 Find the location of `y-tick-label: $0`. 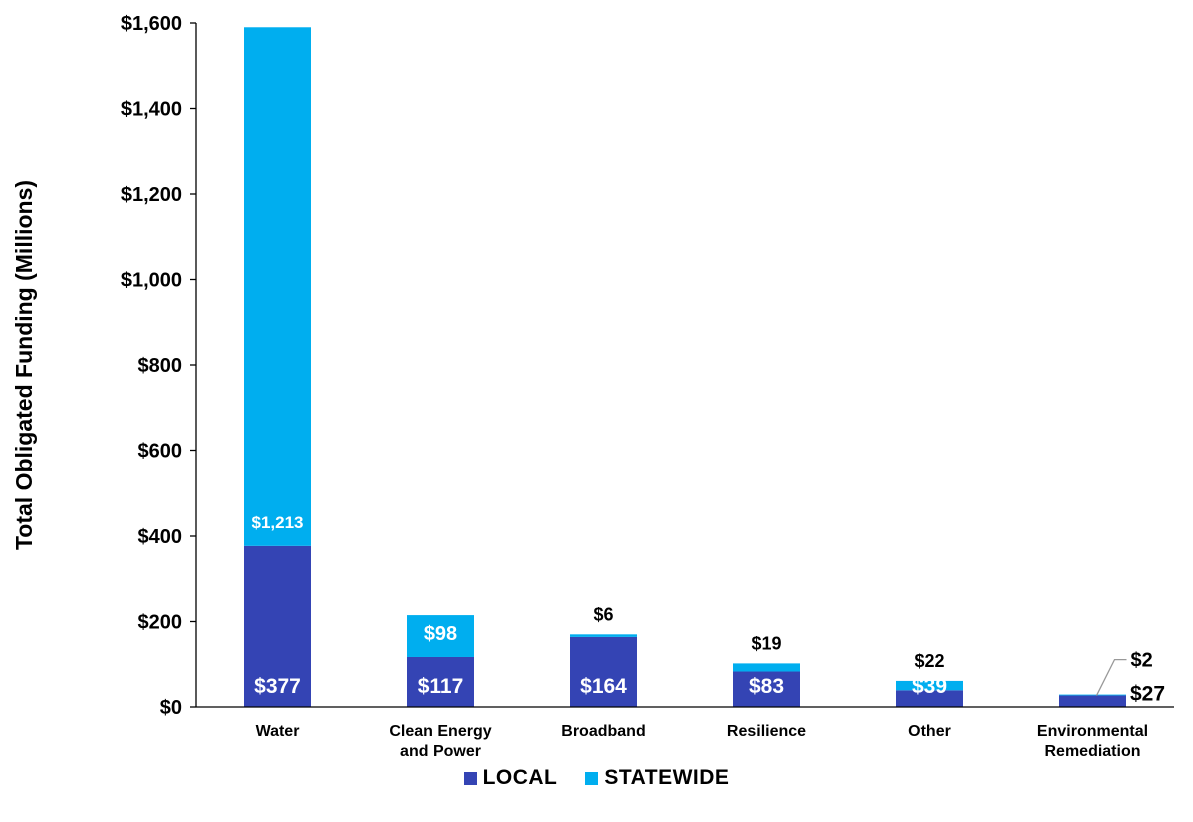

y-tick-label: $0 is located at coordinates (171, 708).